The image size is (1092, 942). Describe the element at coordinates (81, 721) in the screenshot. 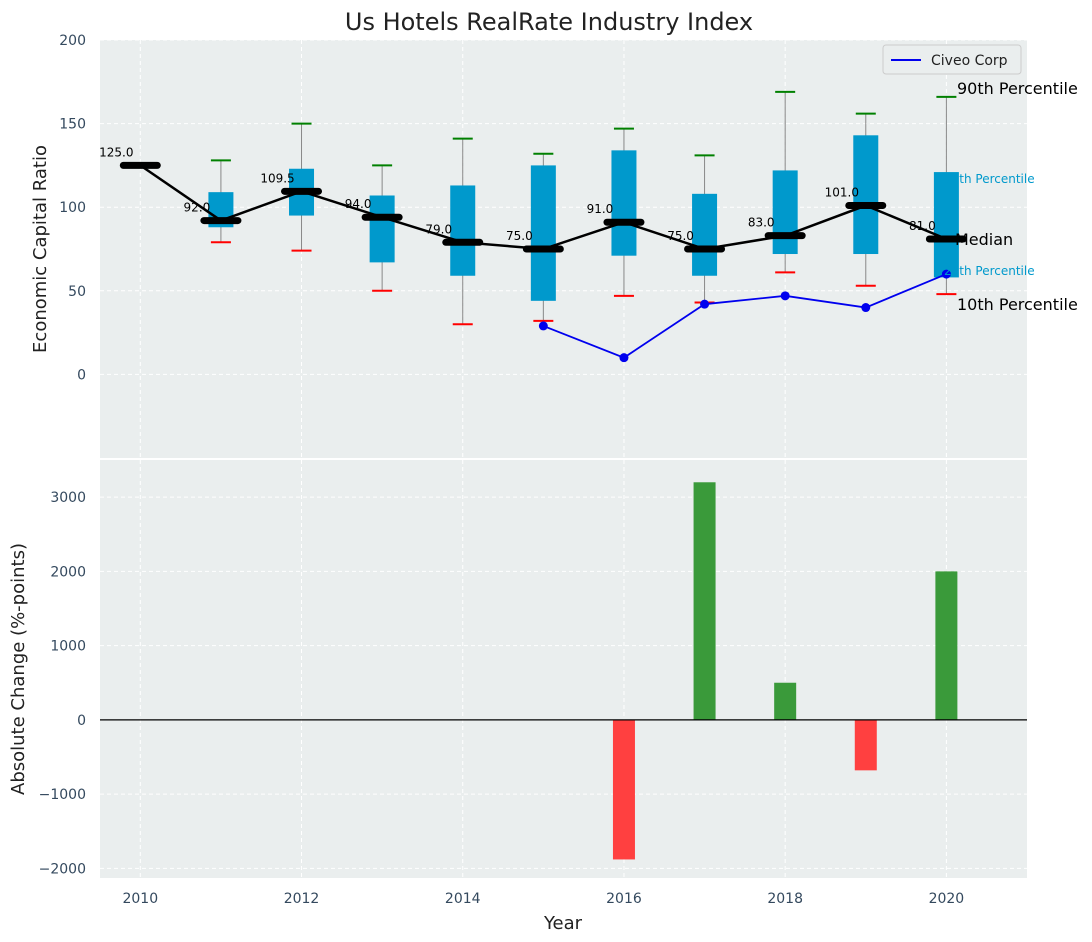

I see `bottom-y-tick-label: 0` at that location.